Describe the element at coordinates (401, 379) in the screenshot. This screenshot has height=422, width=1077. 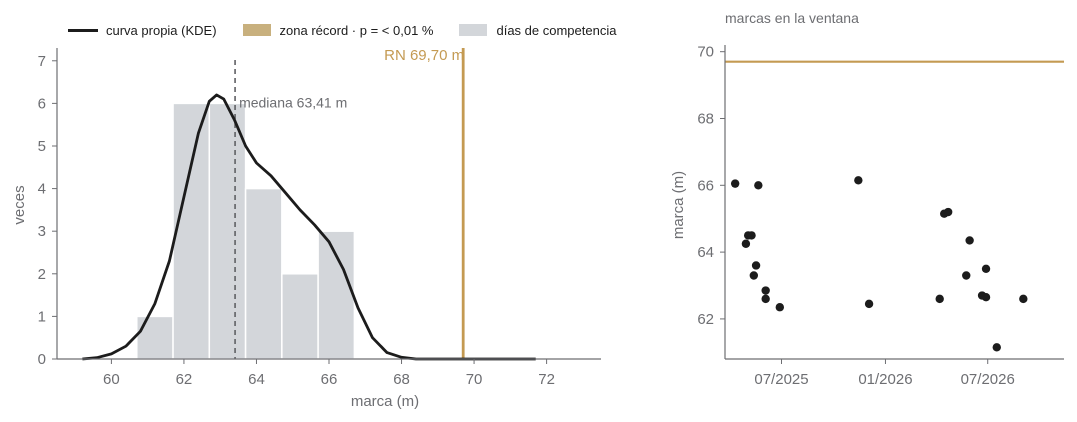
I see `left-x-tick-label-68: 68` at that location.